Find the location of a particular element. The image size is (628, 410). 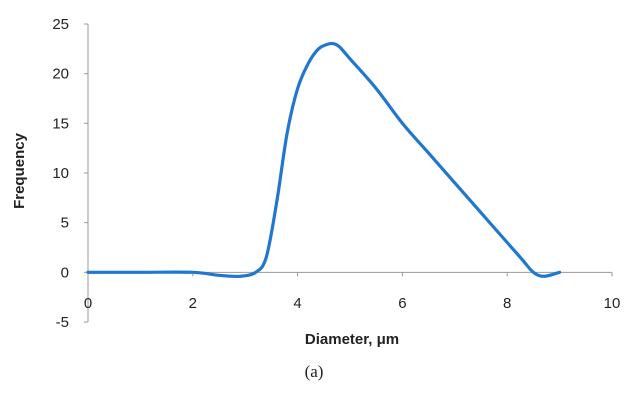

y-tick-label: 15 is located at coordinates (60, 123).